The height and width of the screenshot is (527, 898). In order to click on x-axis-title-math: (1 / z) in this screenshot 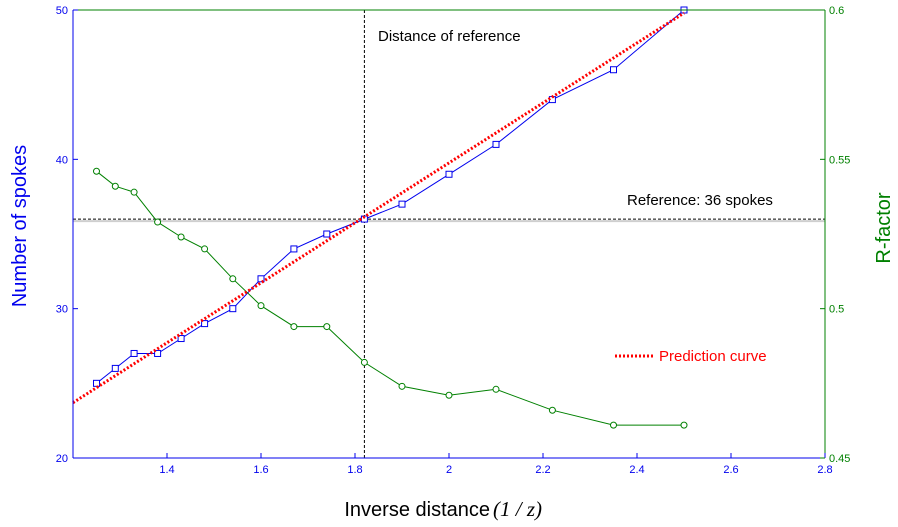, I will do `click(517, 509)`.